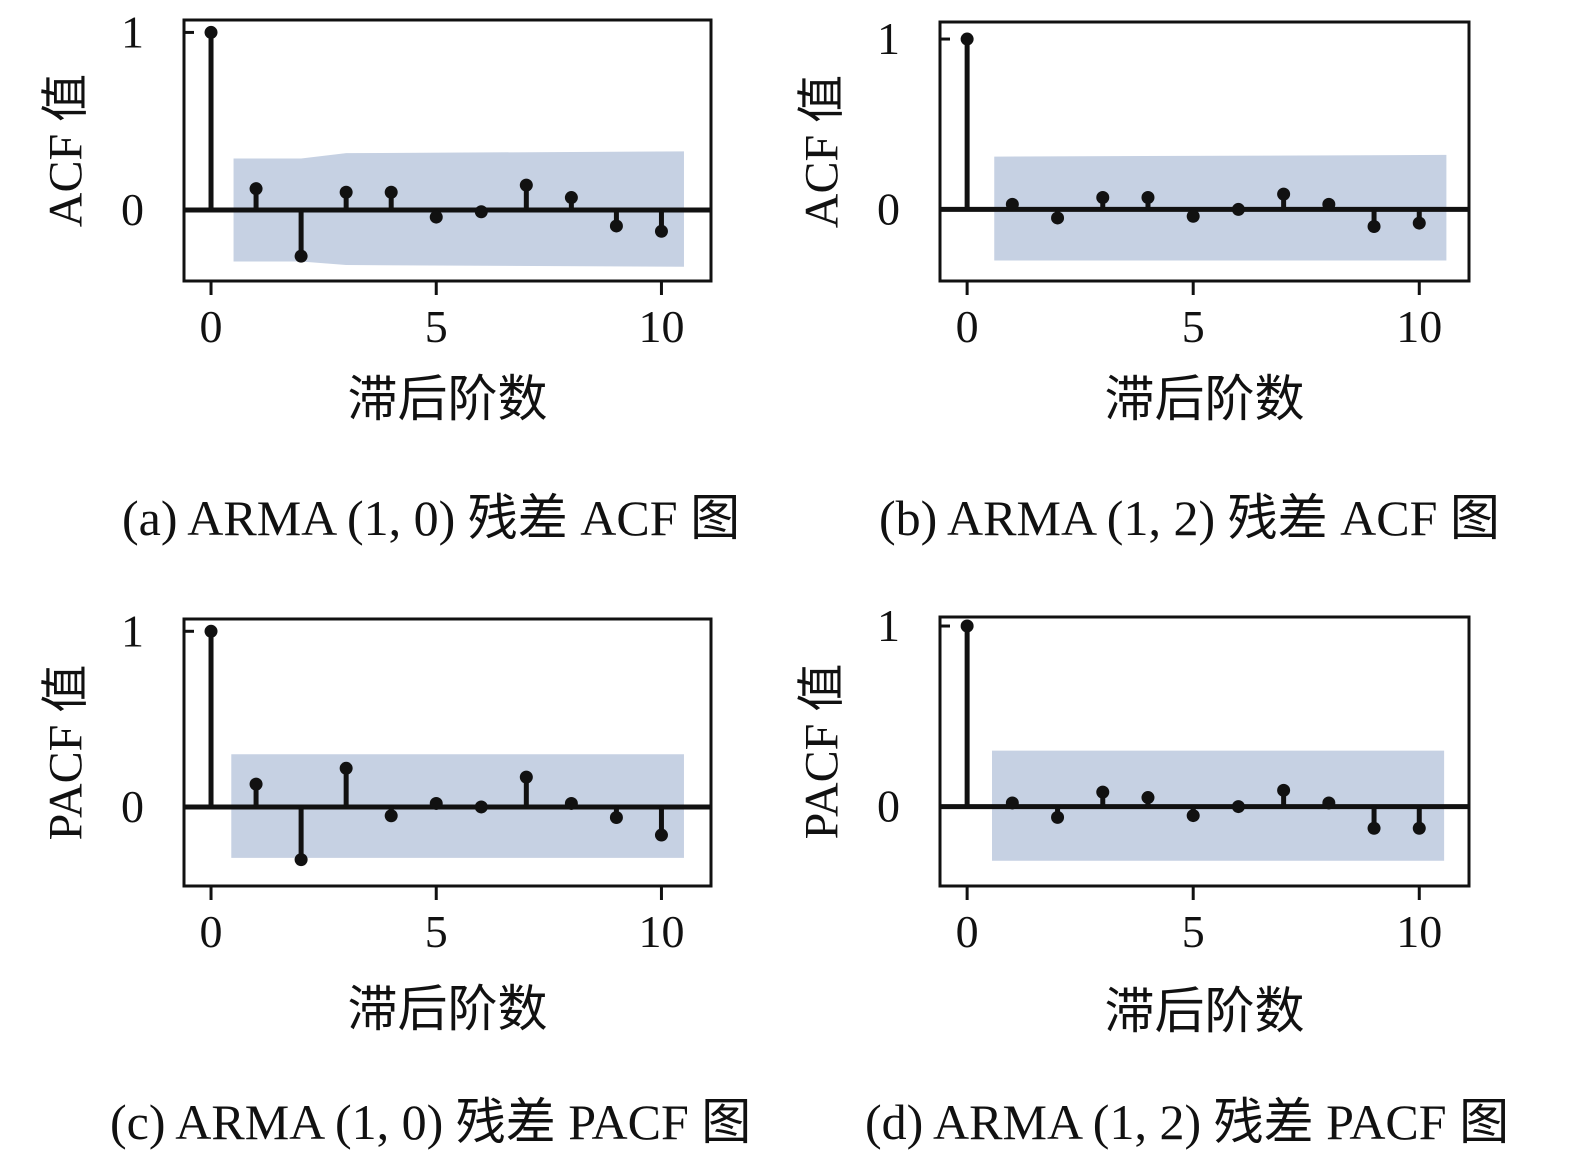  What do you see at coordinates (1187, 1122) in the screenshot?
I see `caption-d: (d) ARMA (1, 2) 残差 PACF 图` at bounding box center [1187, 1122].